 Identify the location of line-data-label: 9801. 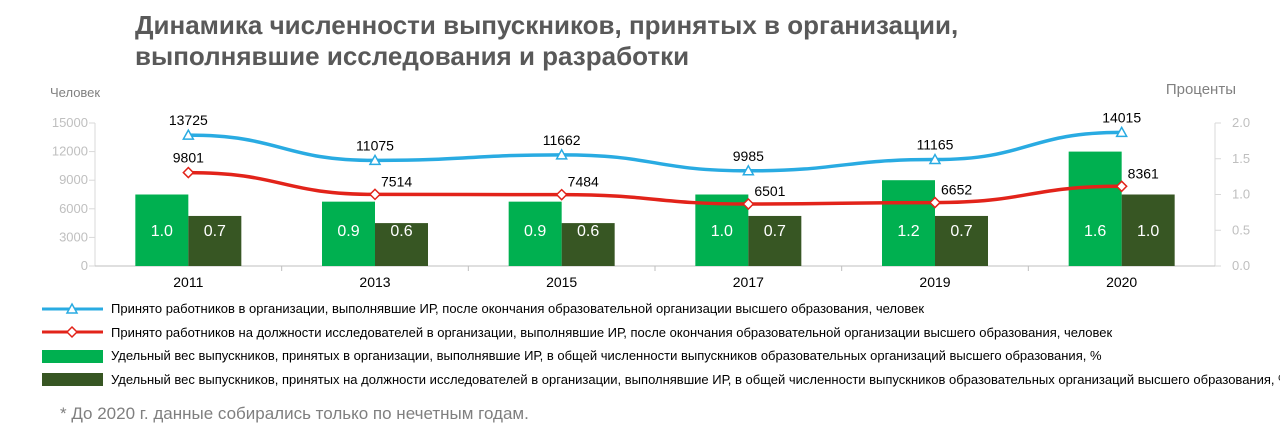
(188, 158).